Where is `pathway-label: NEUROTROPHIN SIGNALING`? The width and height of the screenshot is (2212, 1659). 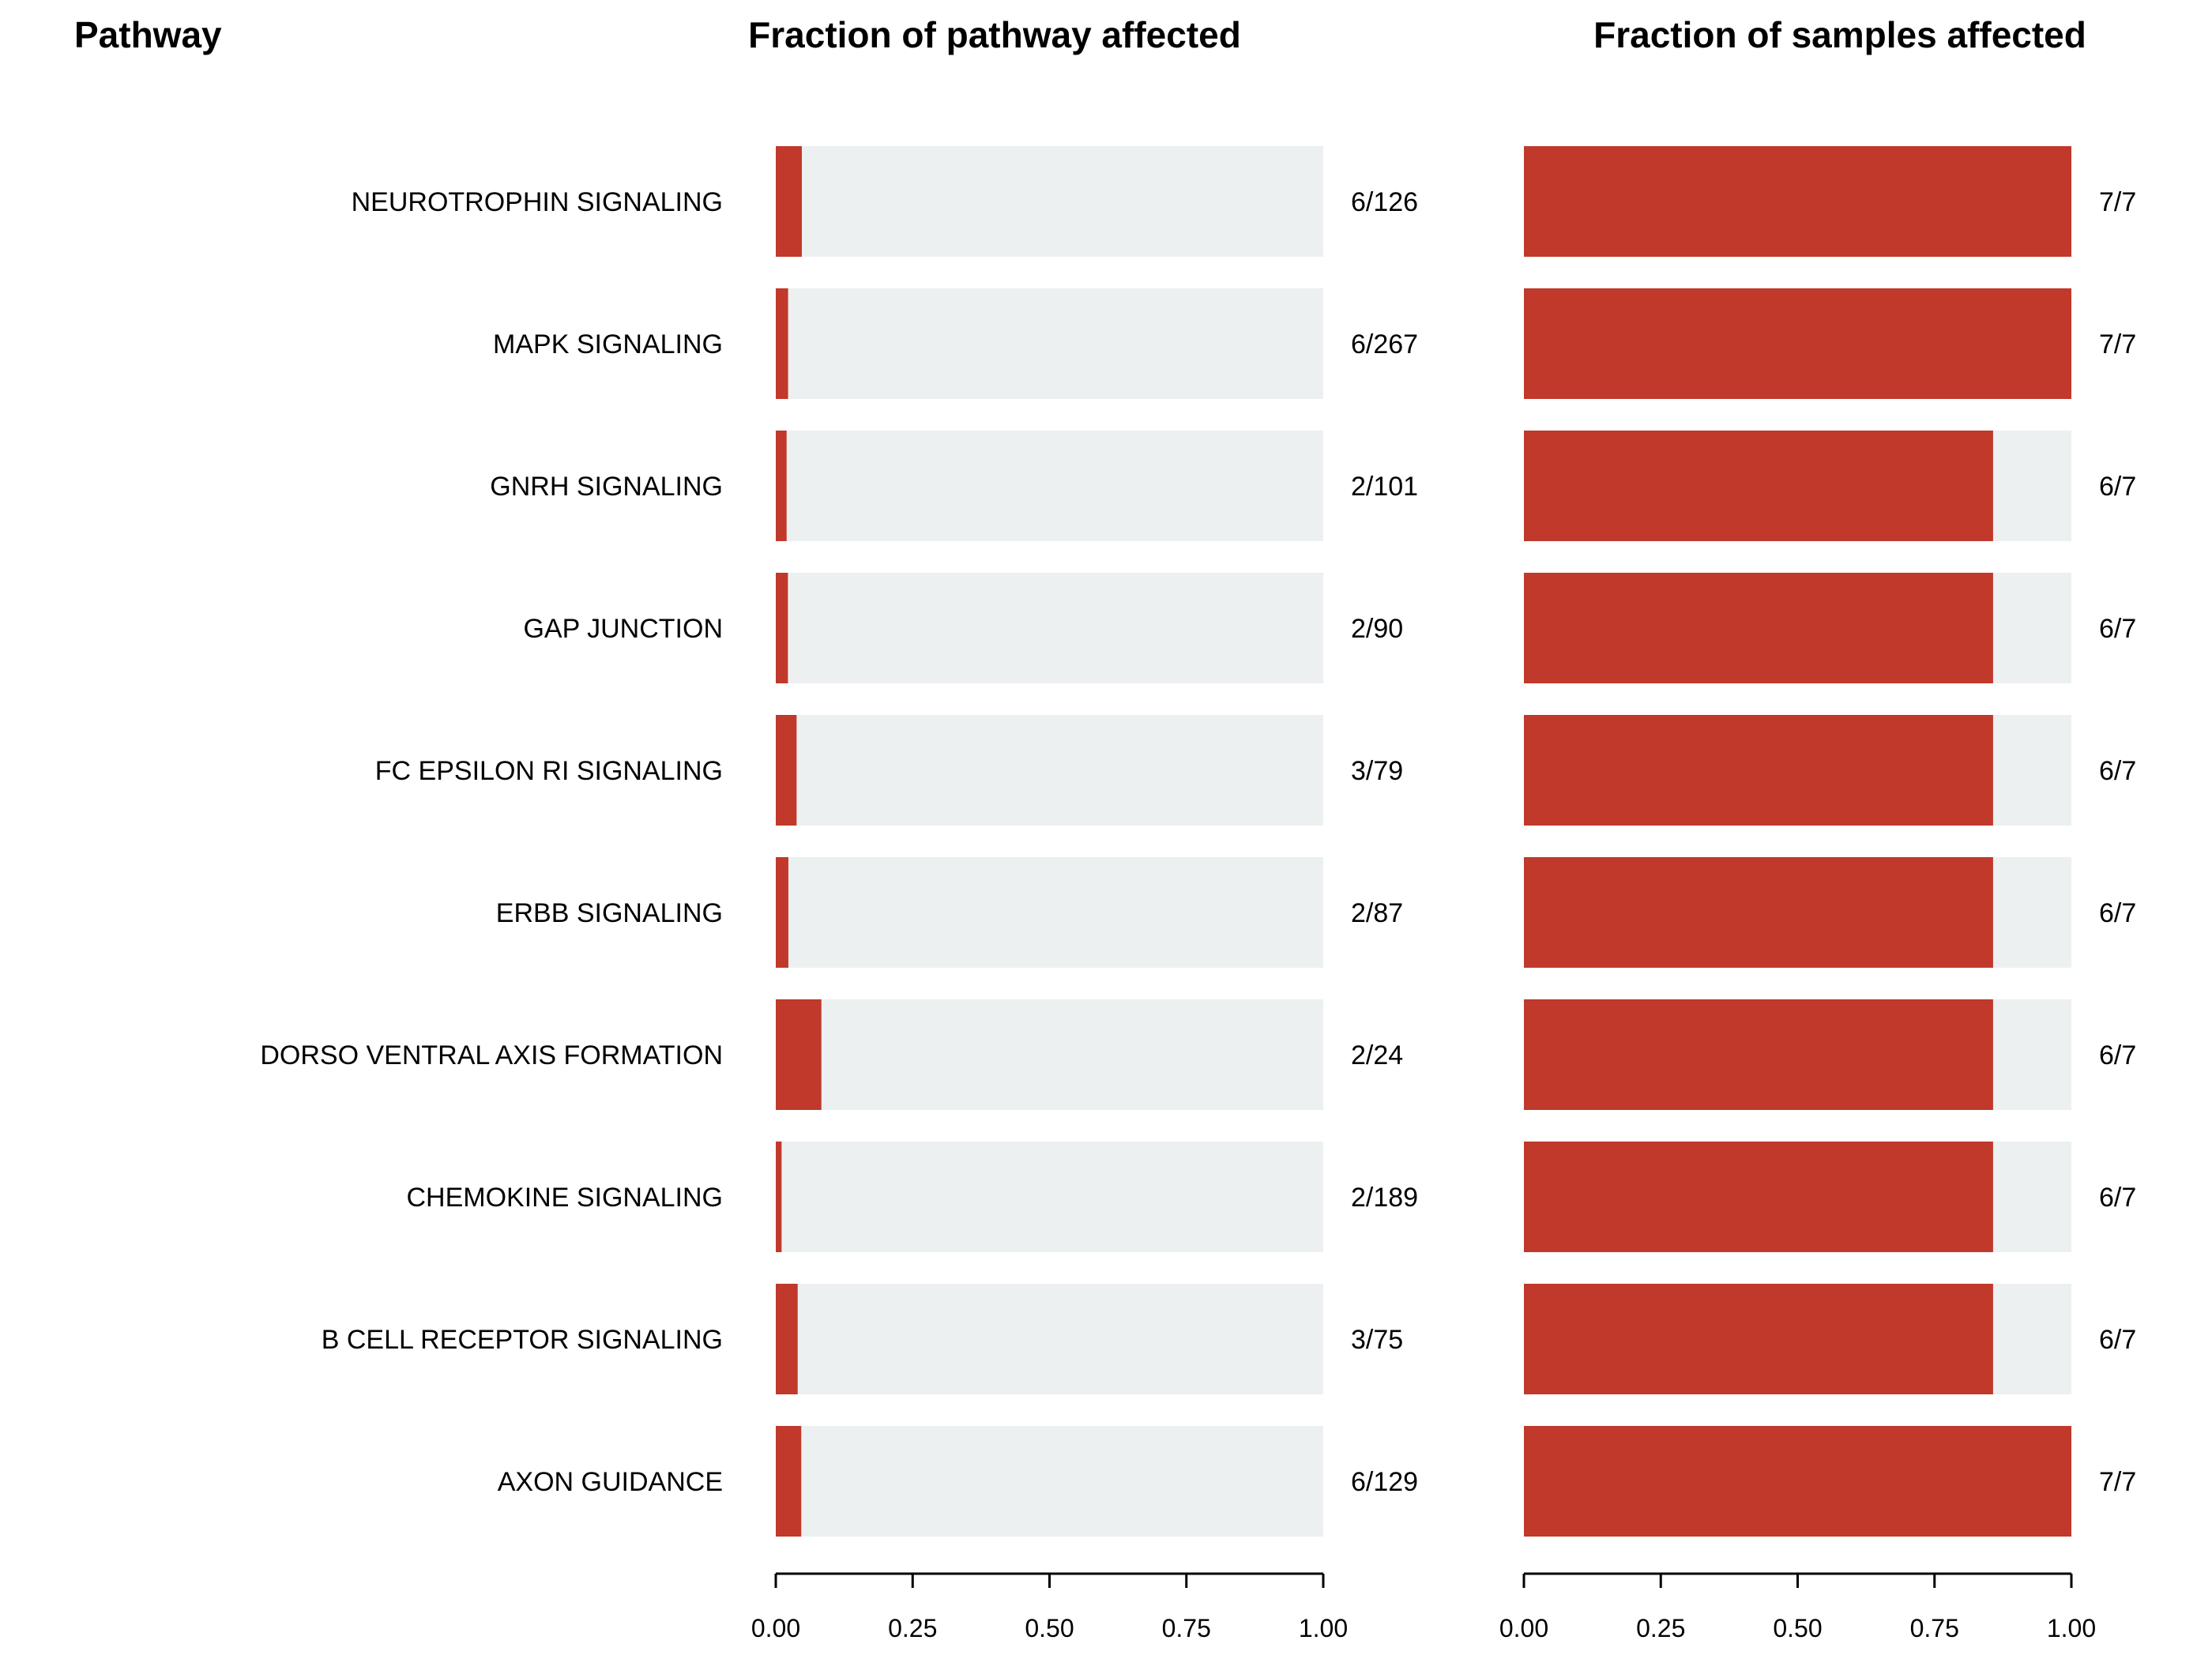
pathway-label: NEUROTROPHIN SIGNALING is located at coordinates (537, 202).